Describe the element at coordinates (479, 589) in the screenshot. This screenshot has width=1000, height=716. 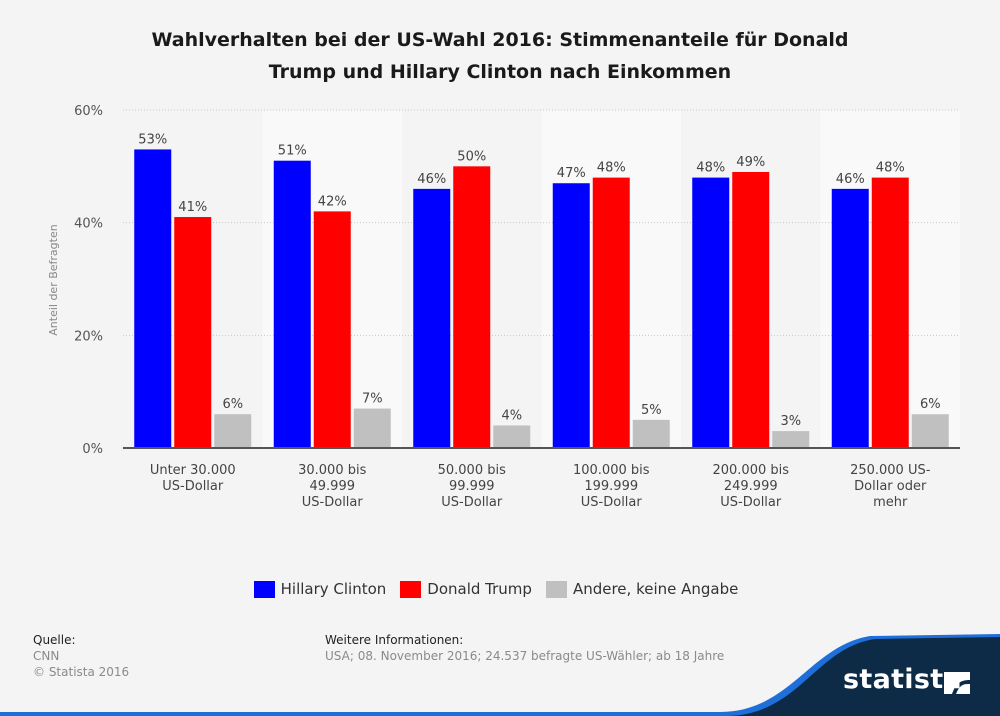
I see `legend-label-trump: Donald Trump` at that location.